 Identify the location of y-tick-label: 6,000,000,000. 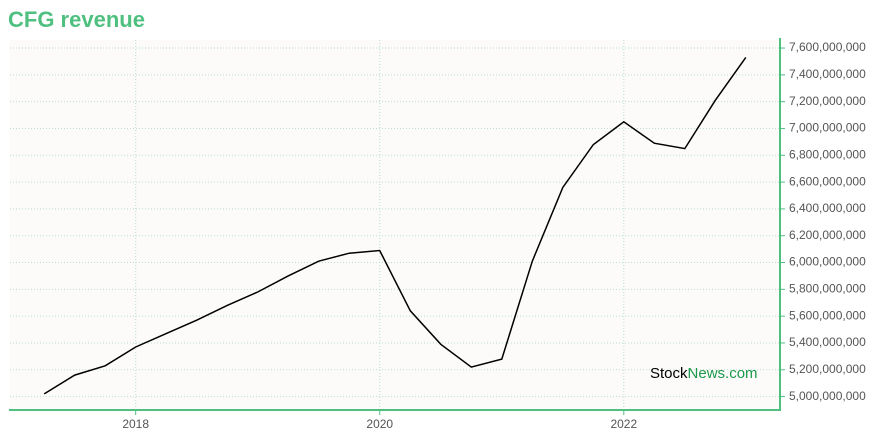
(827, 262).